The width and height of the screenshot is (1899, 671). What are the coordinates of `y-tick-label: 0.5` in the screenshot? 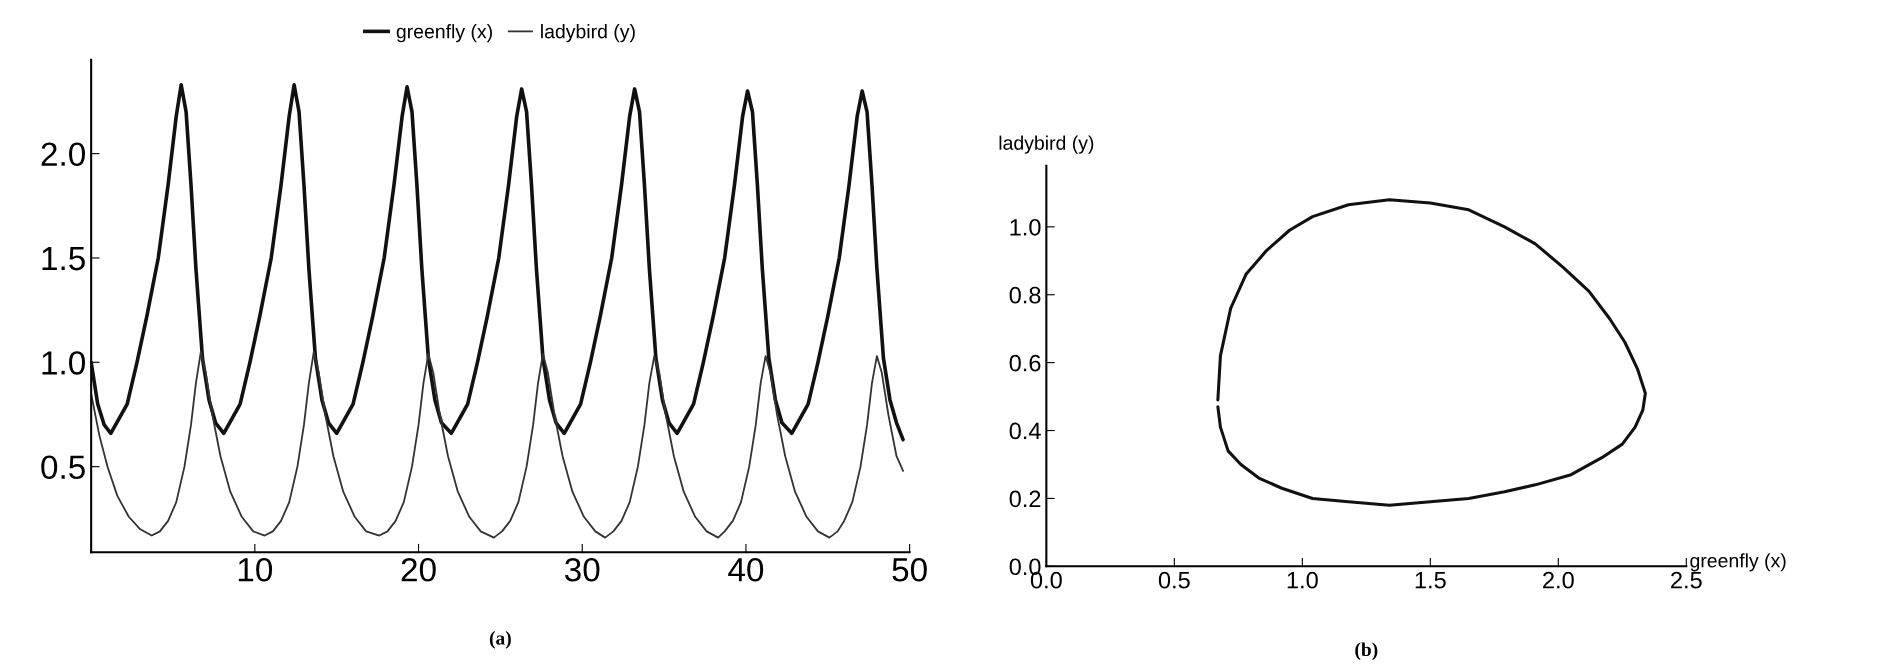 It's located at (63, 467).